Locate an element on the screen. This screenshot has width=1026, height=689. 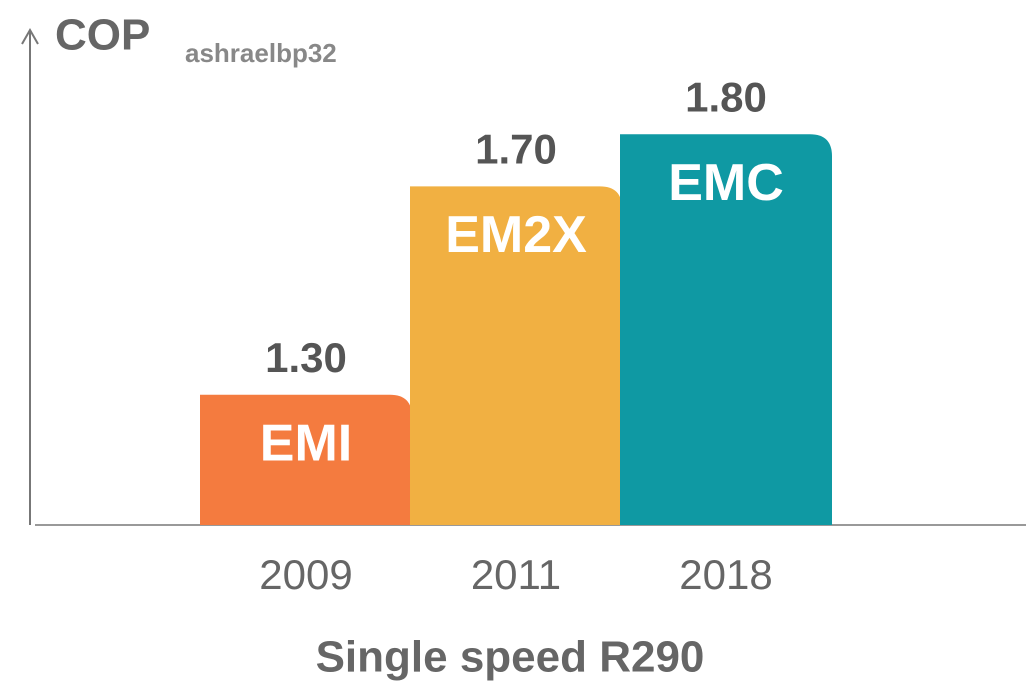
value-label: 1.70 is located at coordinates (516, 148).